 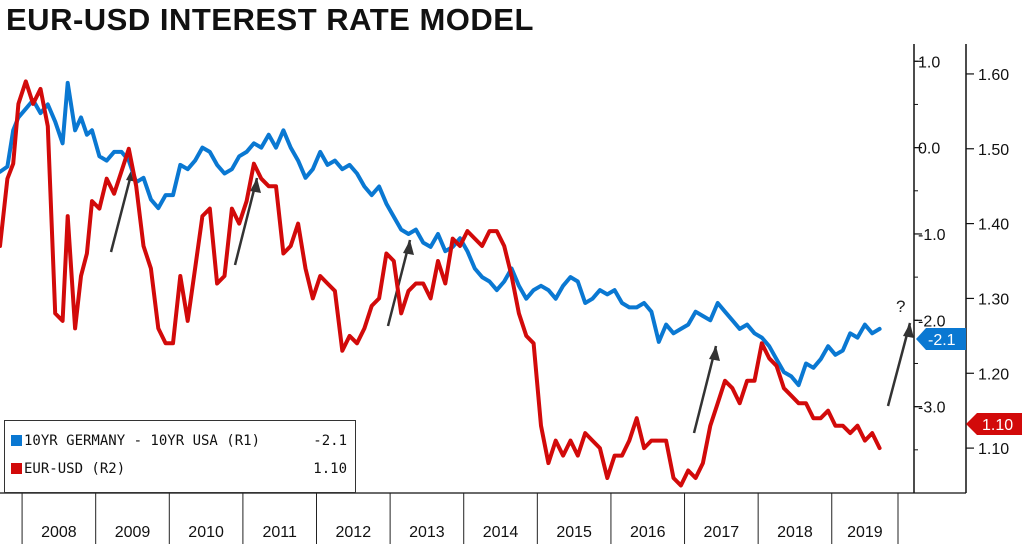 I want to click on spread-tag-text: -2.1, so click(x=942, y=340).